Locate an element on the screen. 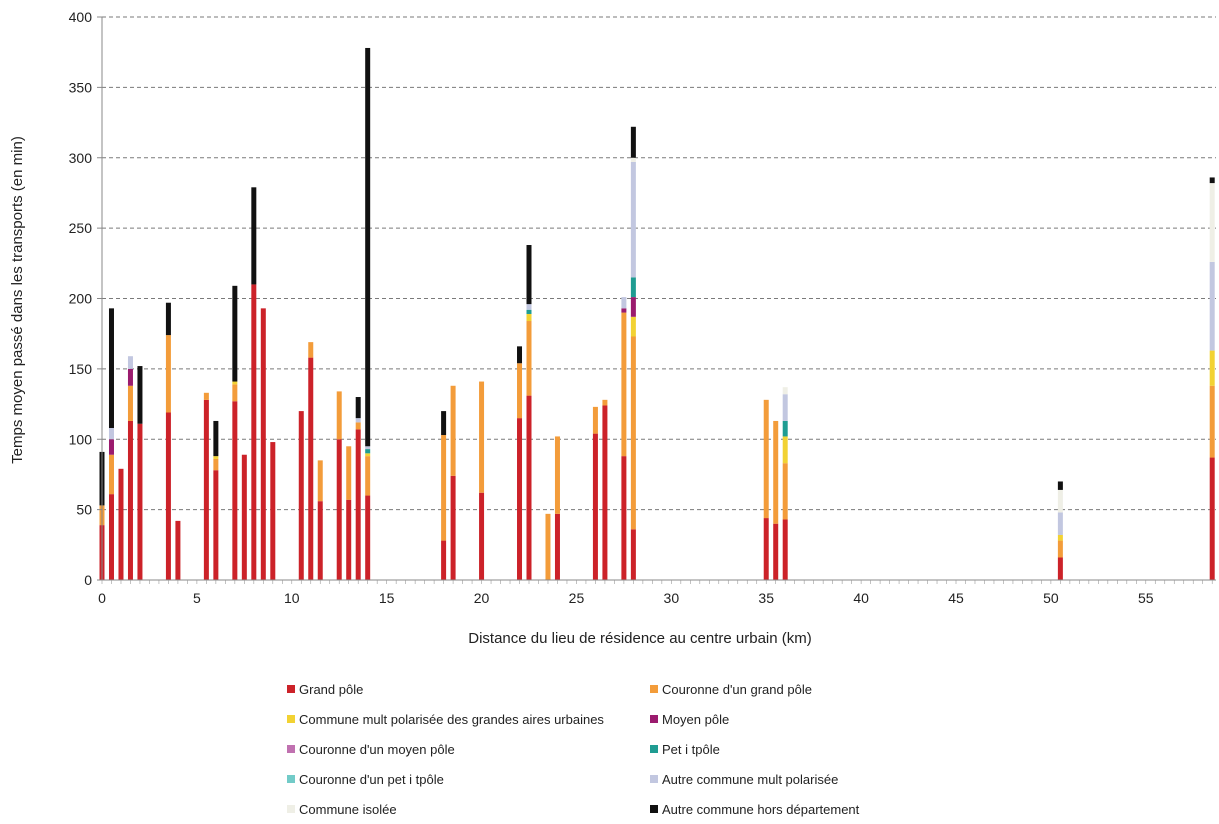 The image size is (1219, 824). y-tick-labels: 0 50 100 150 200 250 300 350 400 is located at coordinates (85, 298).